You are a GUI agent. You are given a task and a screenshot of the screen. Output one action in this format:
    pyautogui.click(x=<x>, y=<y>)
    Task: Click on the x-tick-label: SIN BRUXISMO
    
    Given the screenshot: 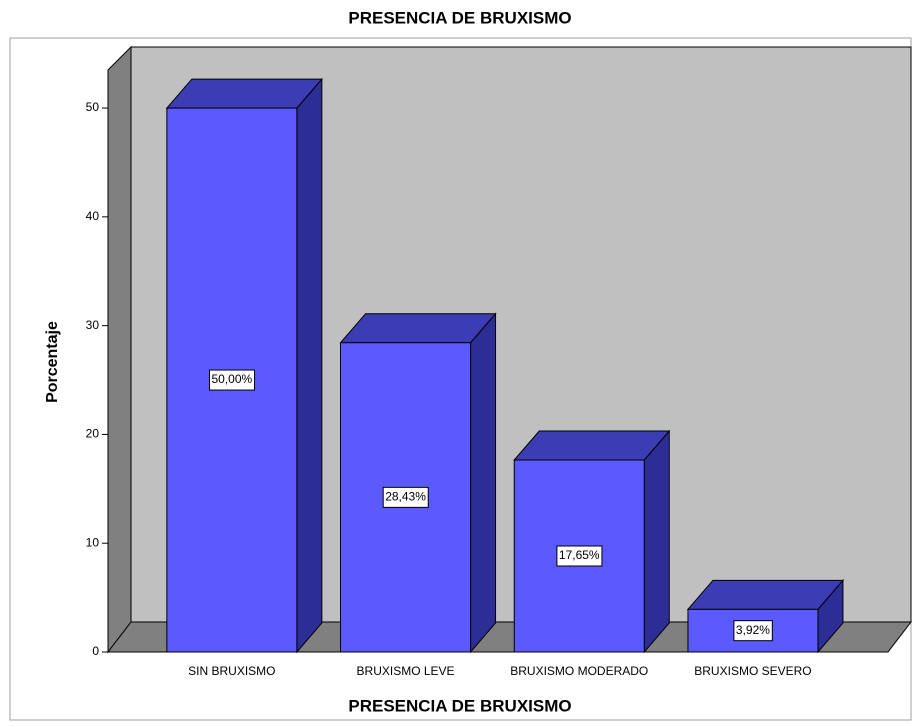 What is the action you would take?
    pyautogui.click(x=231, y=671)
    